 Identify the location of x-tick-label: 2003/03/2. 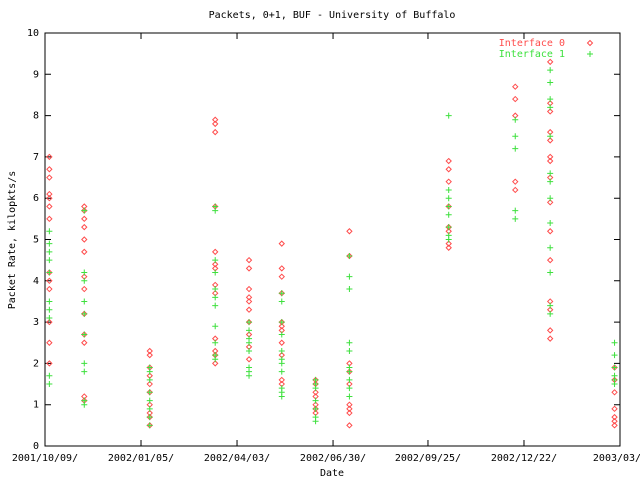
(616, 458).